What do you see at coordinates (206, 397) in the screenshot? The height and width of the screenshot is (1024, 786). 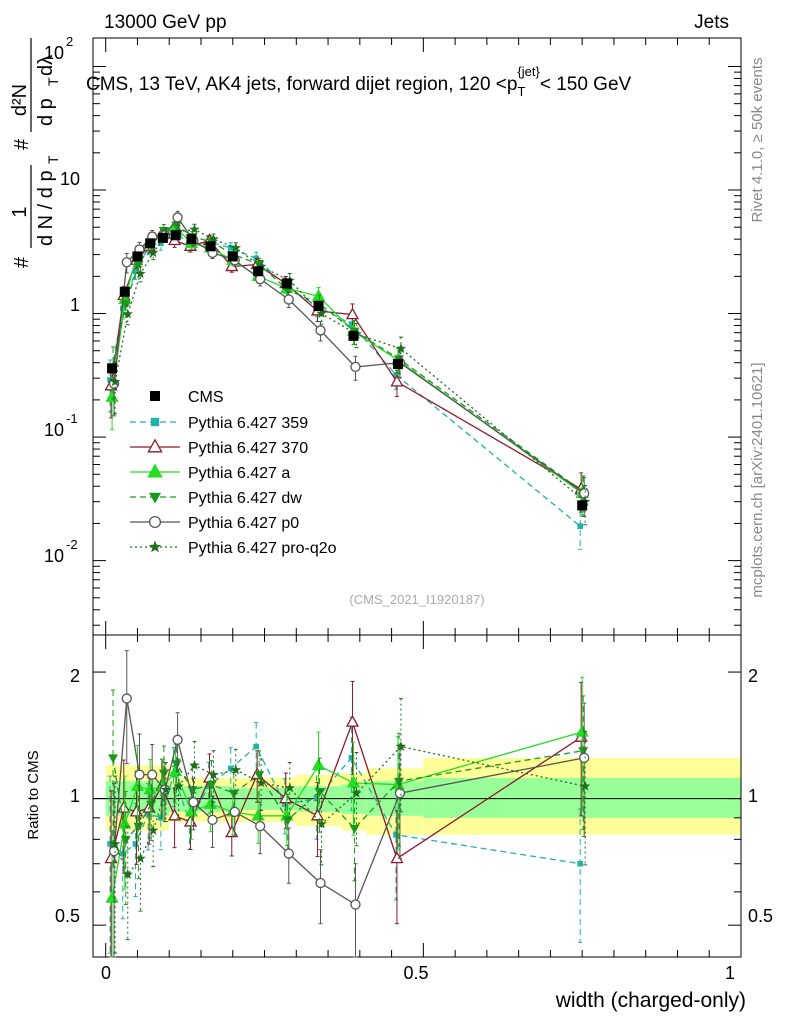 I see `legend-label-cms: CMS` at bounding box center [206, 397].